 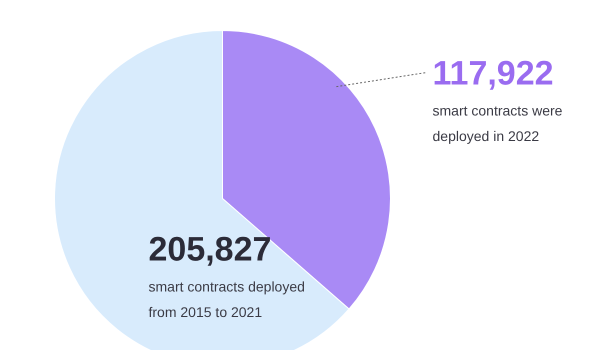 I want to click on slice-label: smart contracts deployed from 2015 to 2021, so click(x=226, y=299).